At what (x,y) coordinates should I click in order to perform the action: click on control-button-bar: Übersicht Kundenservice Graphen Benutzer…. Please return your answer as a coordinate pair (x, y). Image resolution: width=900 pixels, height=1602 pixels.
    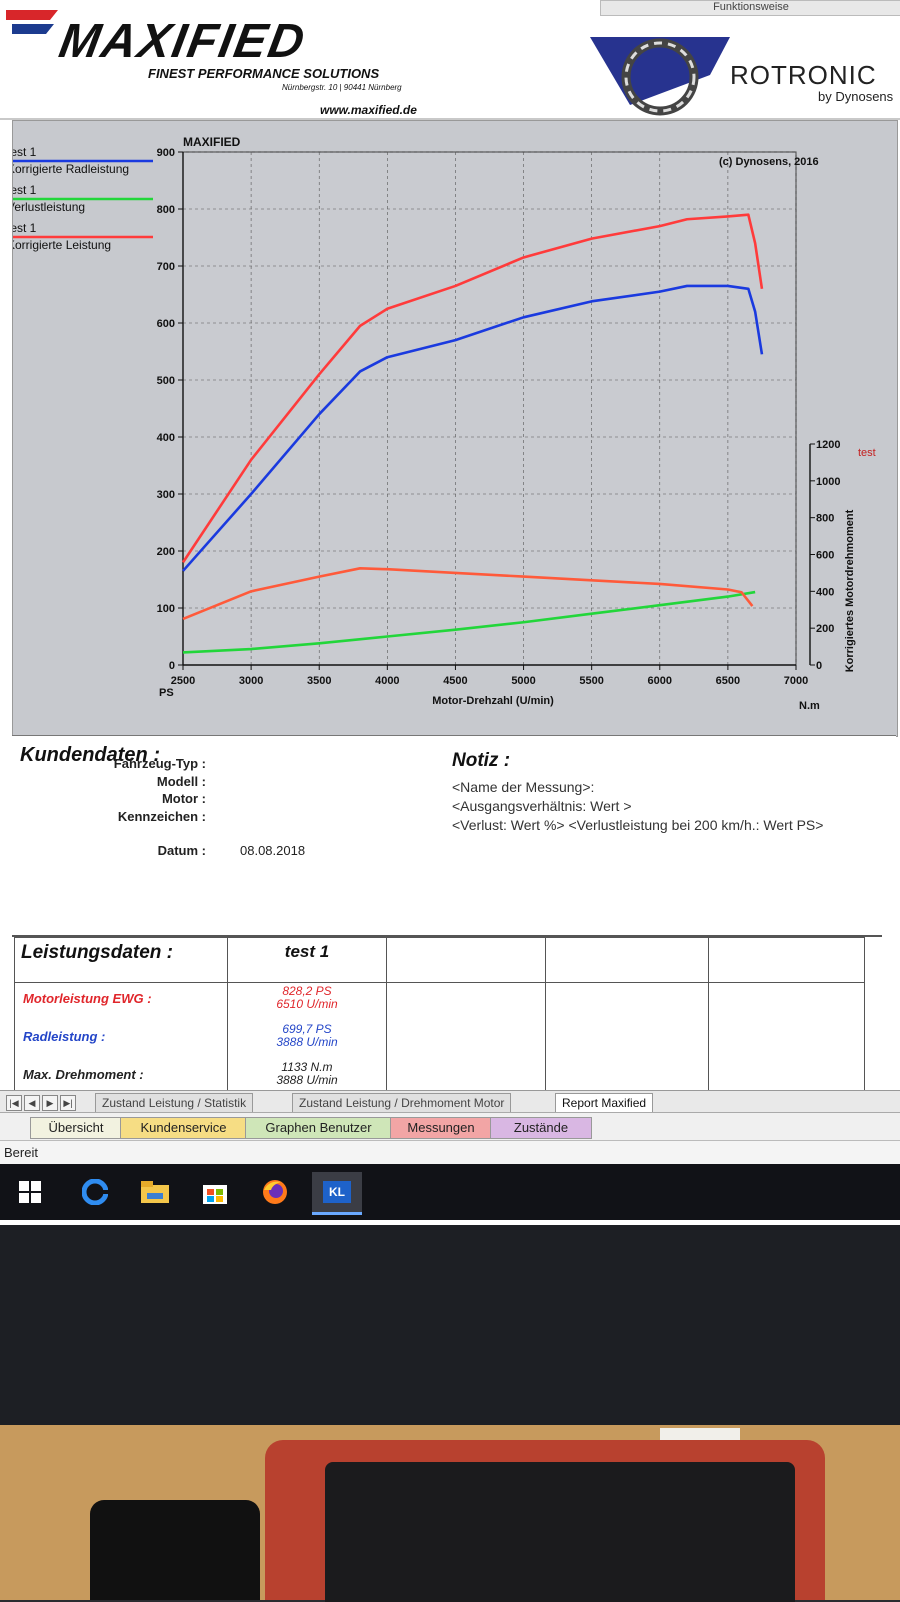
    Looking at the image, I should click on (450, 1126).